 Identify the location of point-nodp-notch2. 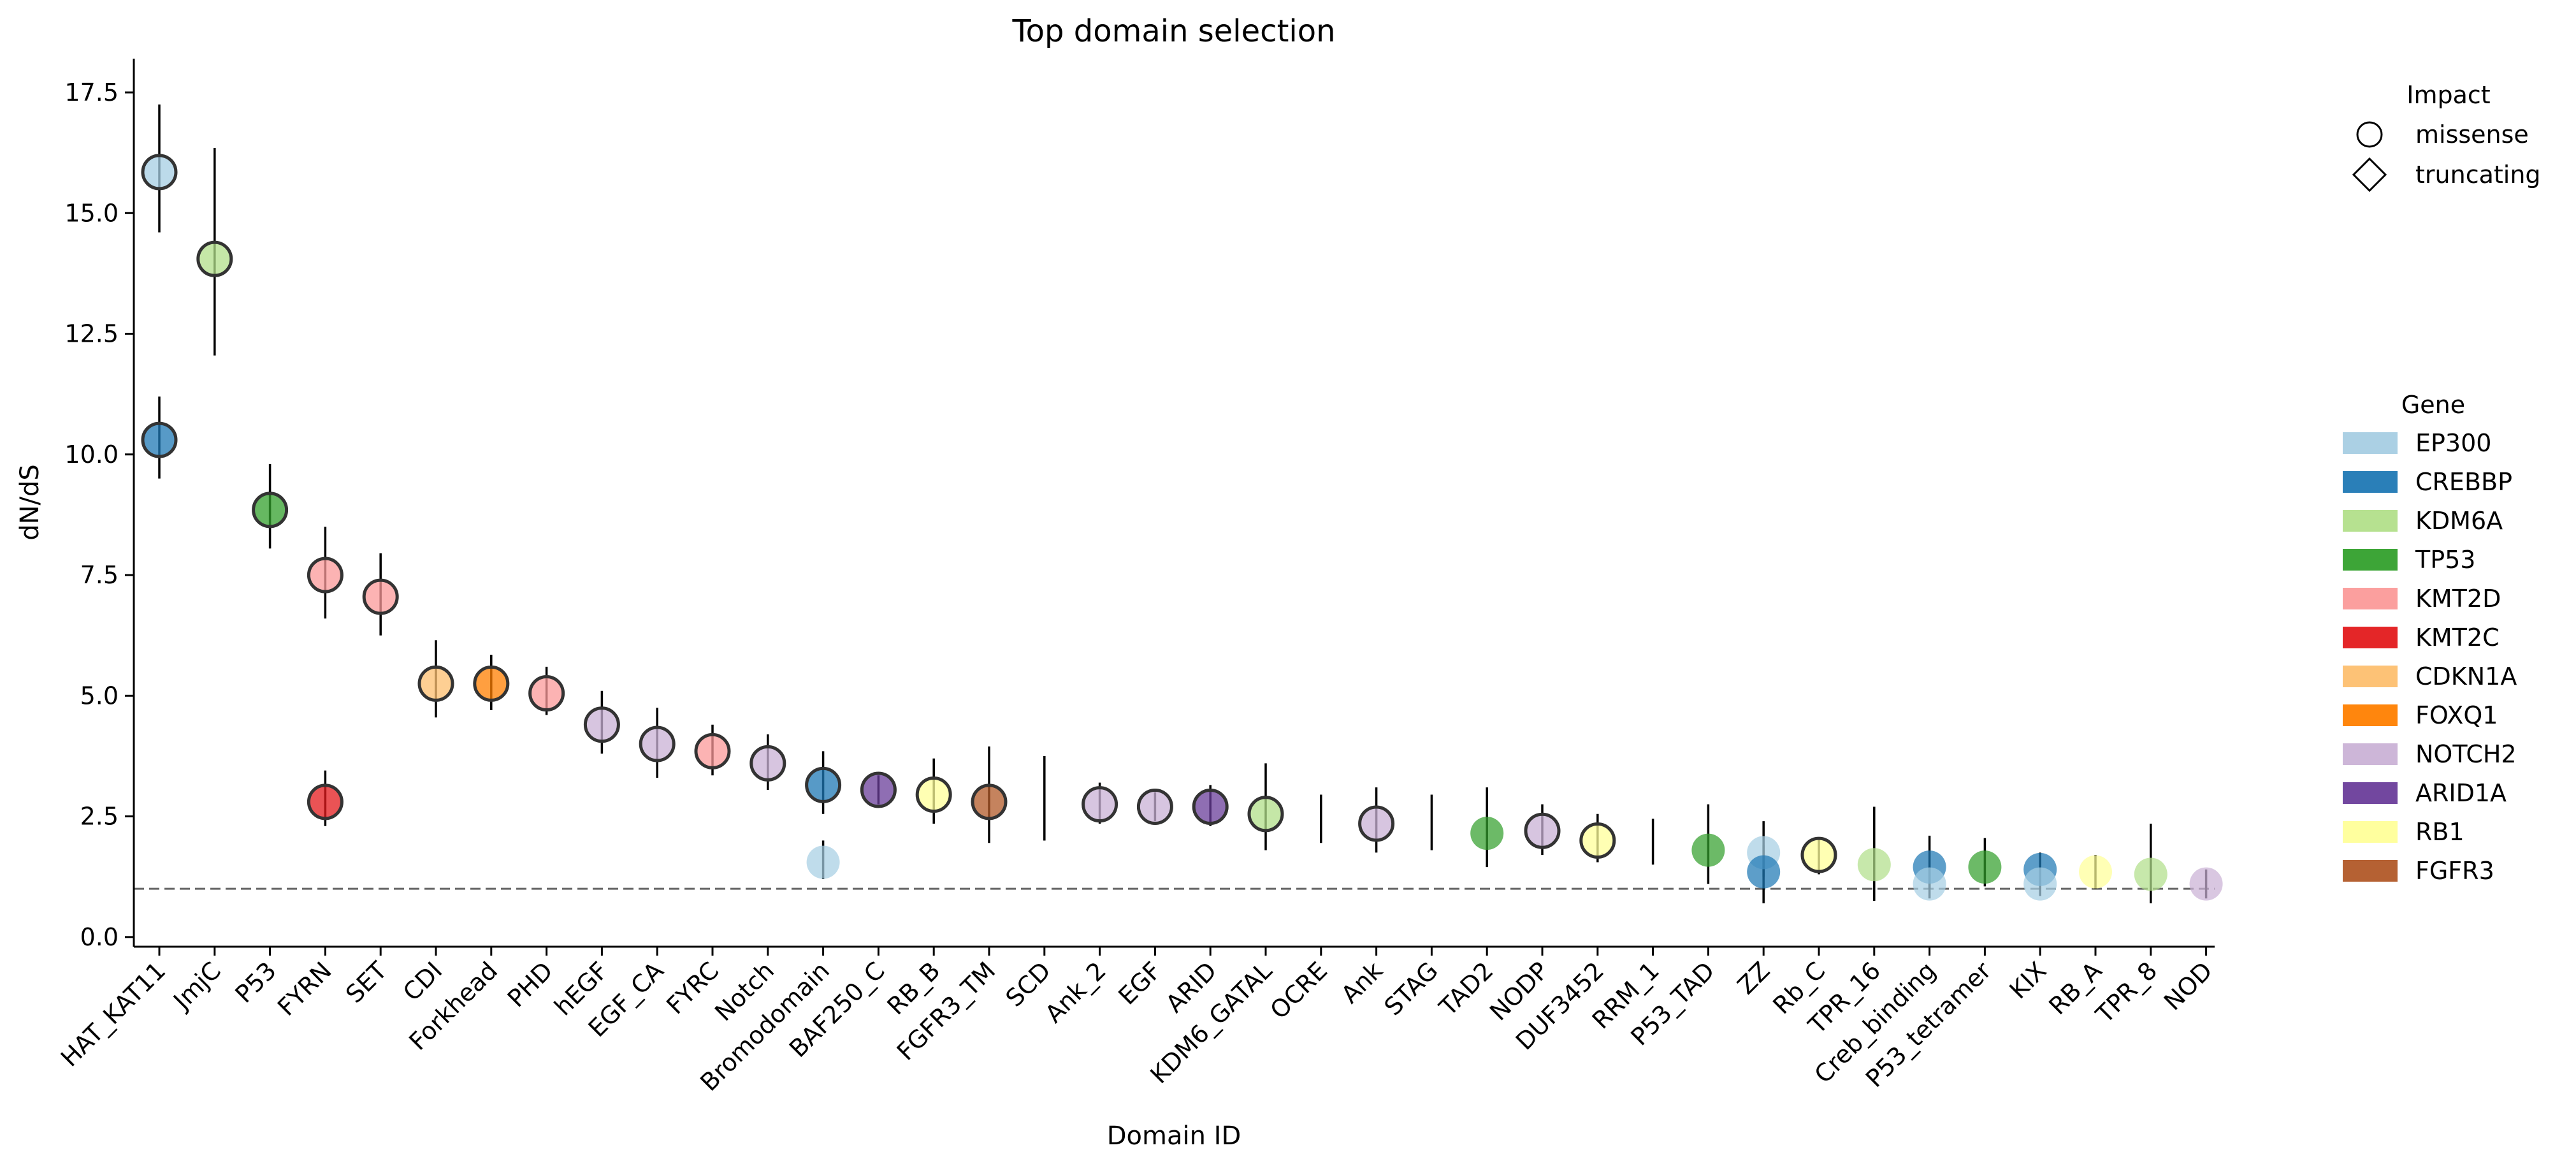
(1542, 830).